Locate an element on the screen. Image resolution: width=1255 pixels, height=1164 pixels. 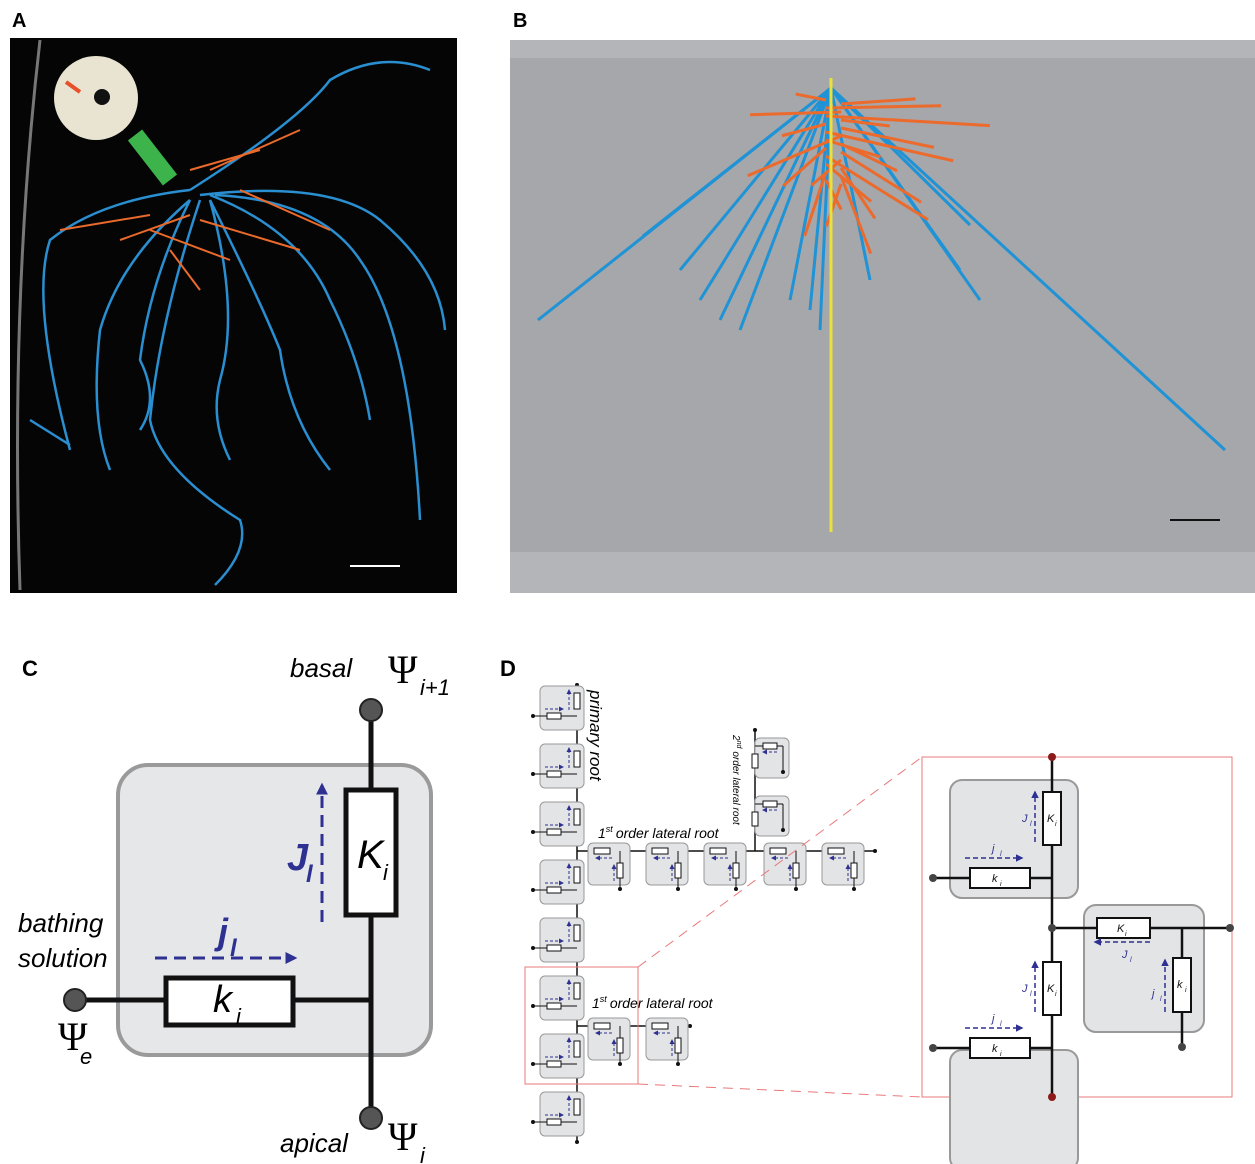
label: 1st order lateral root is located at coordinates (653, 1002).